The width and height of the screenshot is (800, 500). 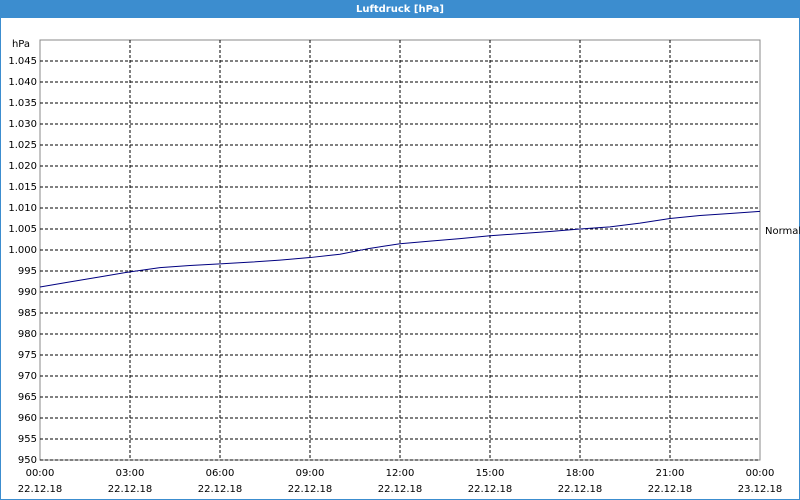 What do you see at coordinates (27, 355) in the screenshot?
I see `y-tick-label: 975` at bounding box center [27, 355].